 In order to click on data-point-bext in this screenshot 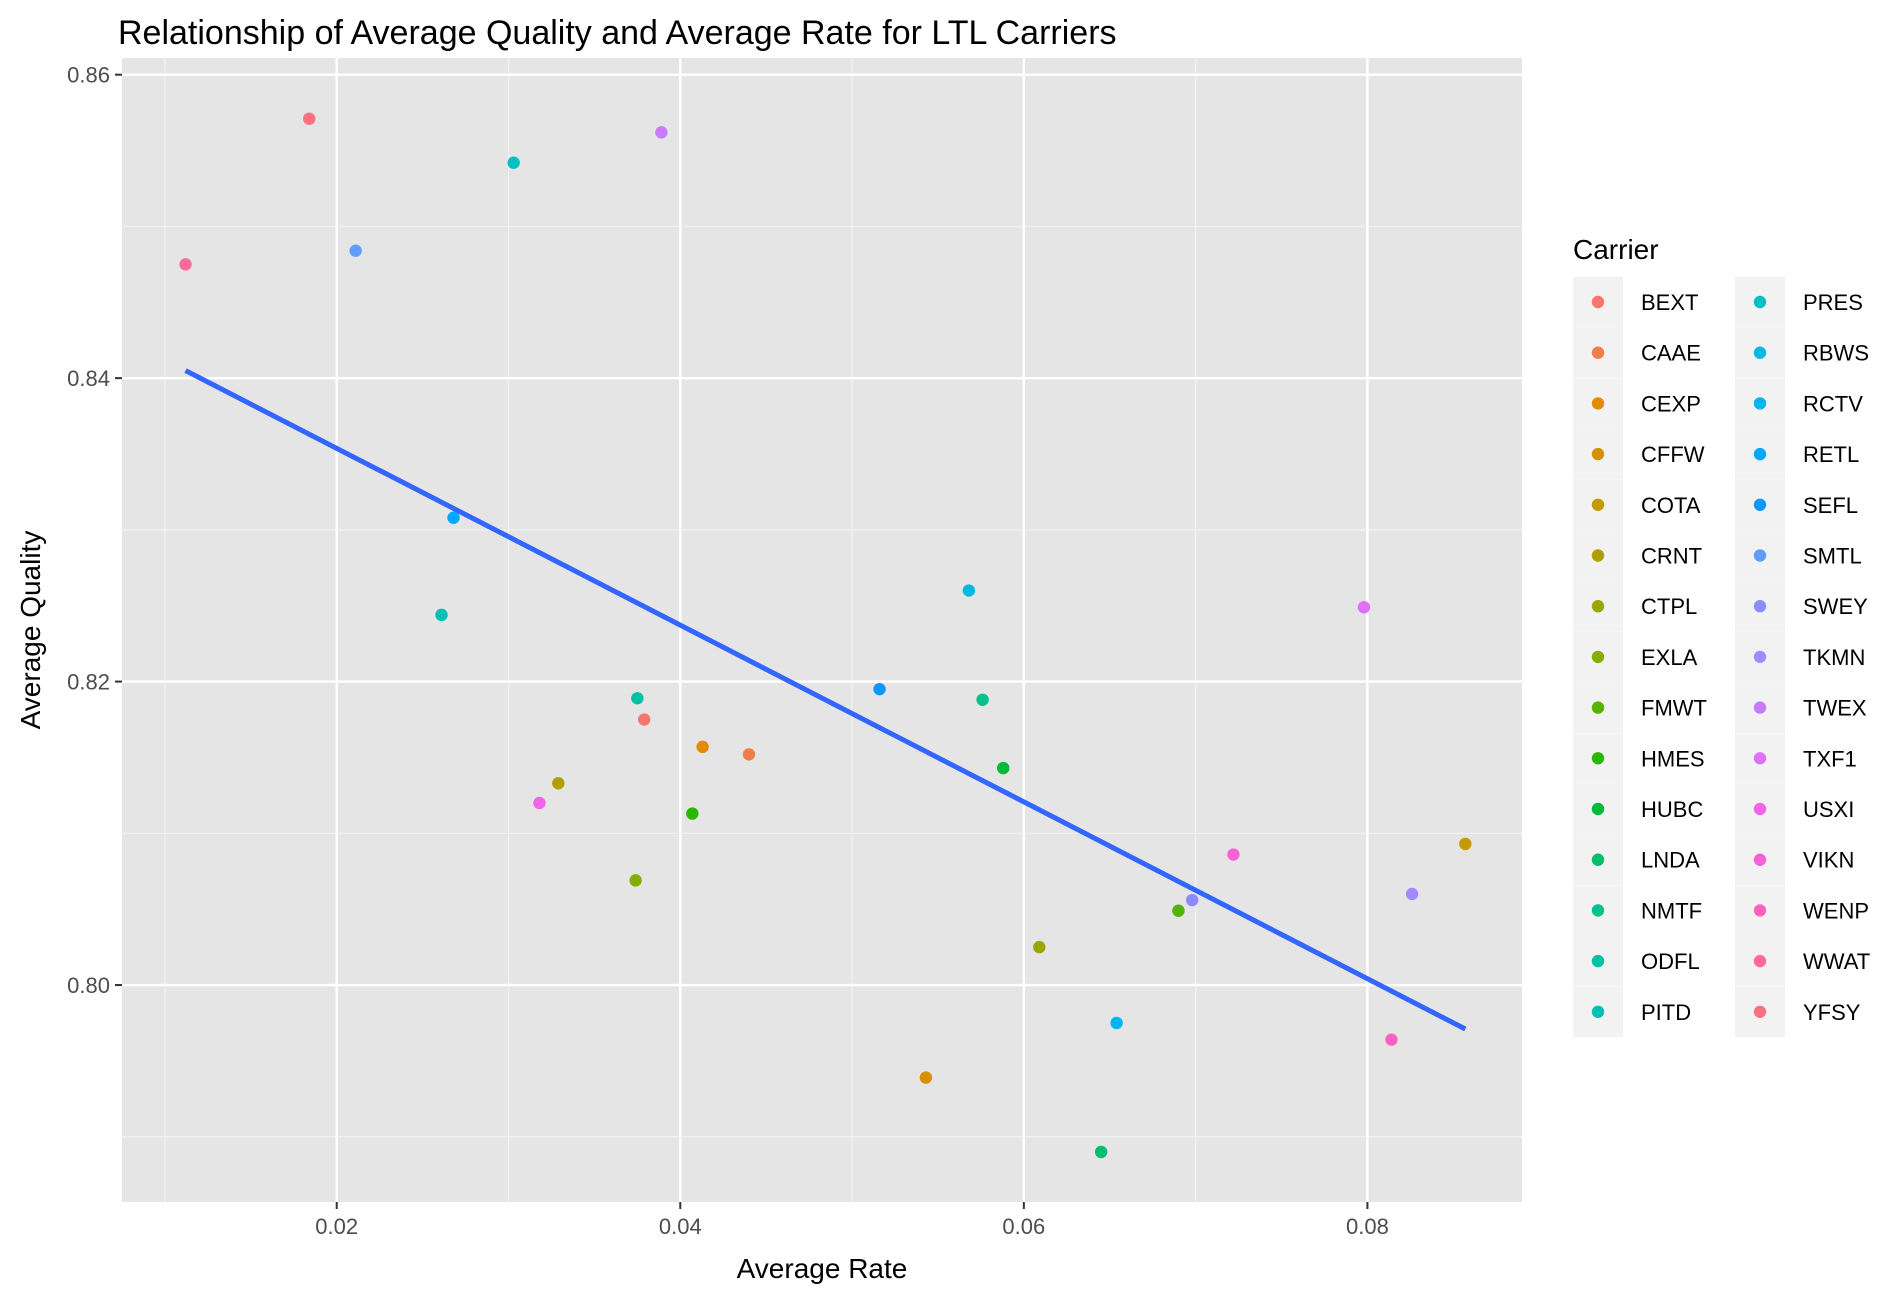, I will do `click(644, 719)`.